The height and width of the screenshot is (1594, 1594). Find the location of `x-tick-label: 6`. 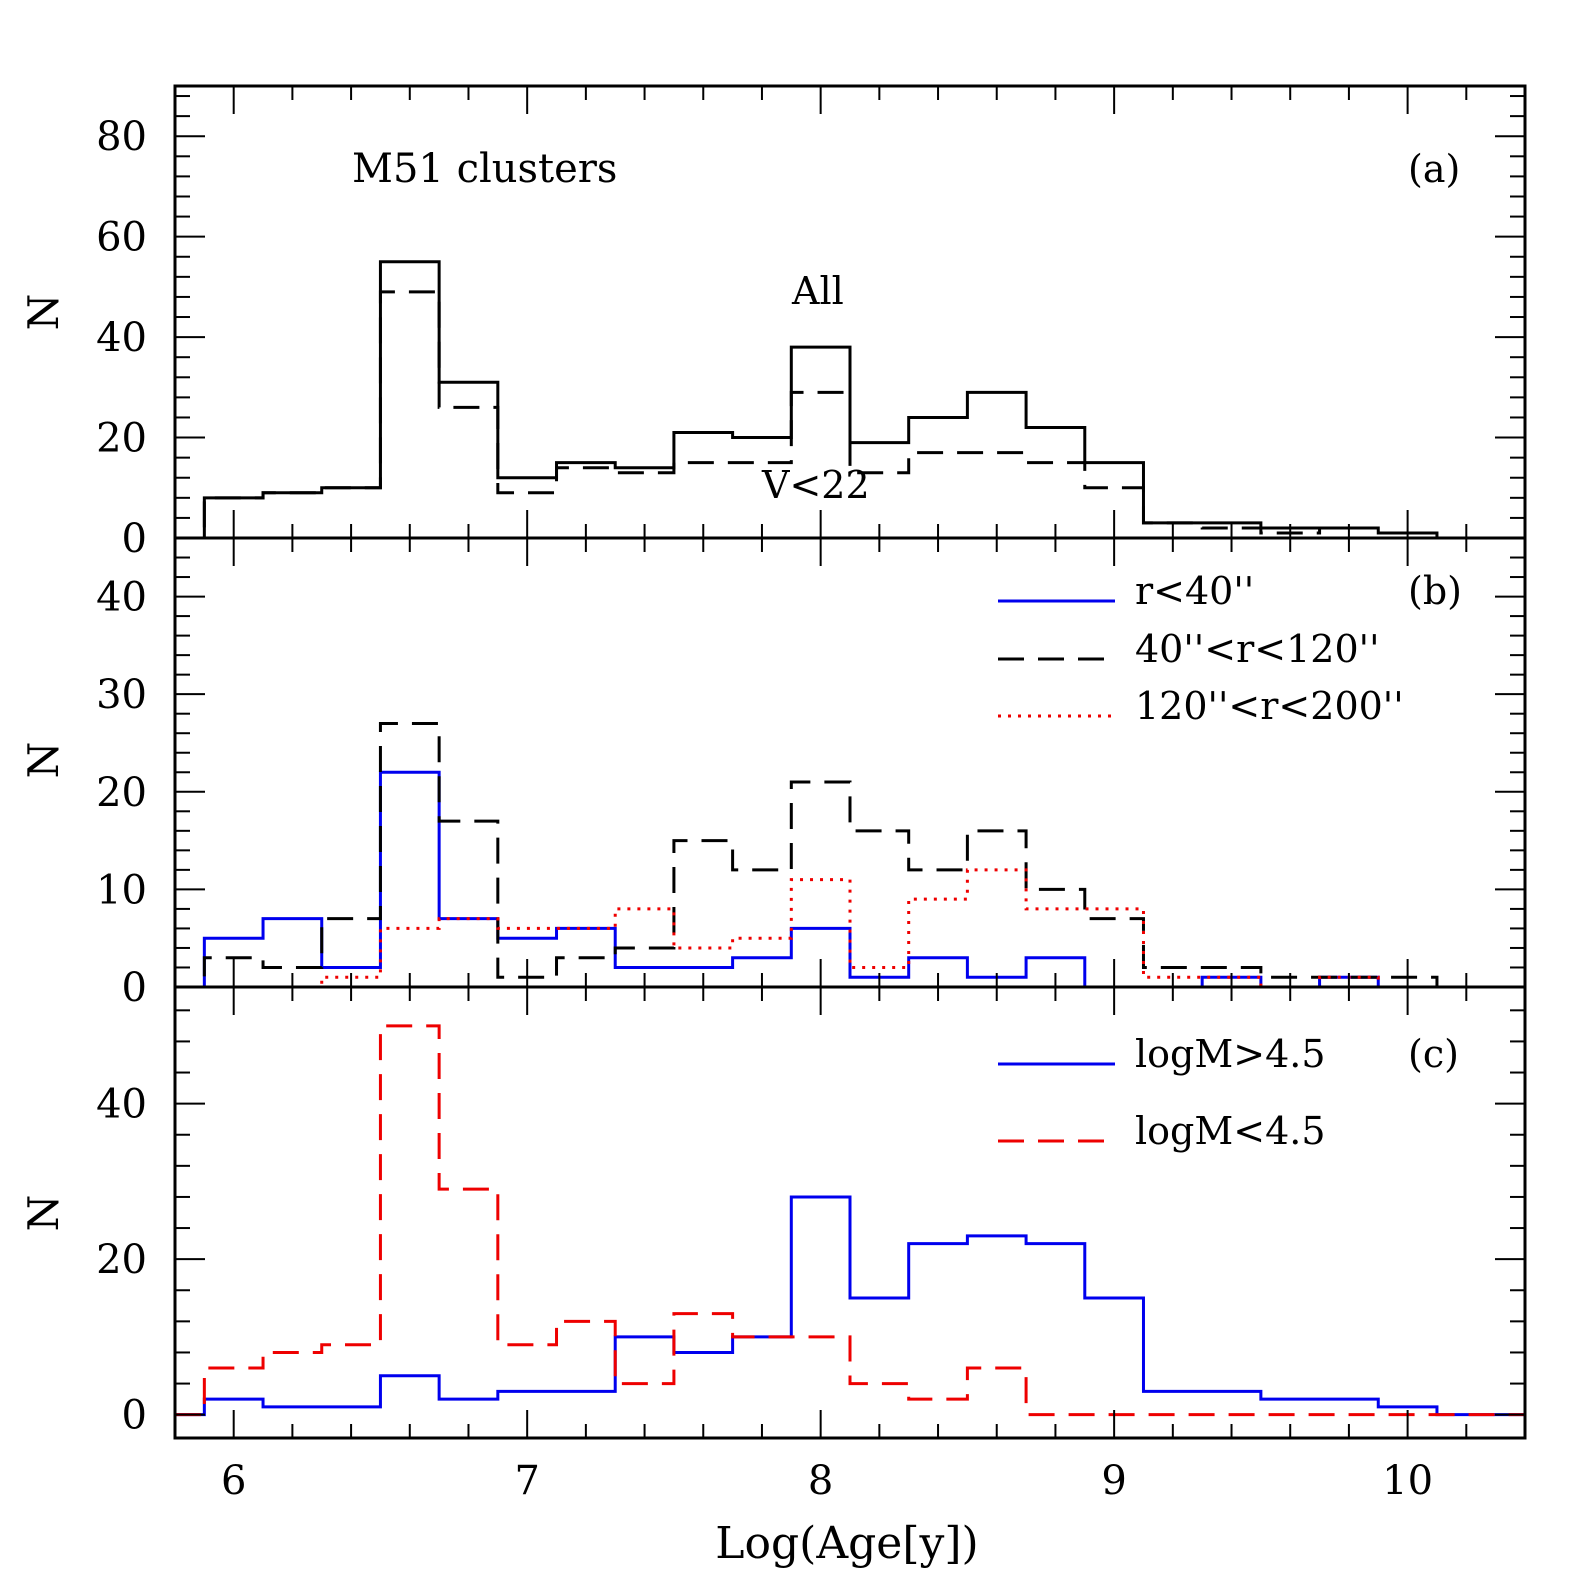

x-tick-label: 6 is located at coordinates (233, 1481).